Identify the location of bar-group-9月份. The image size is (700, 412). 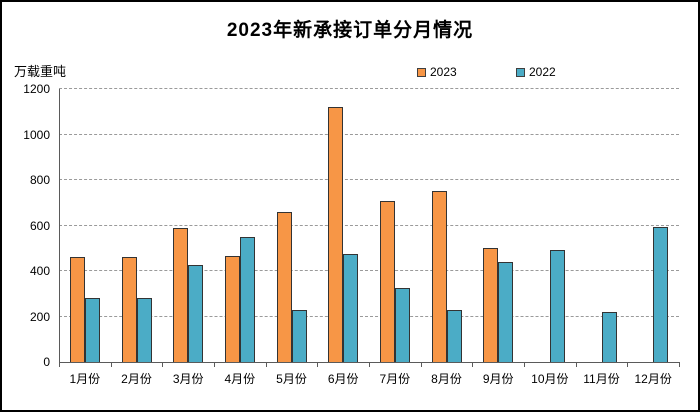
(498, 225).